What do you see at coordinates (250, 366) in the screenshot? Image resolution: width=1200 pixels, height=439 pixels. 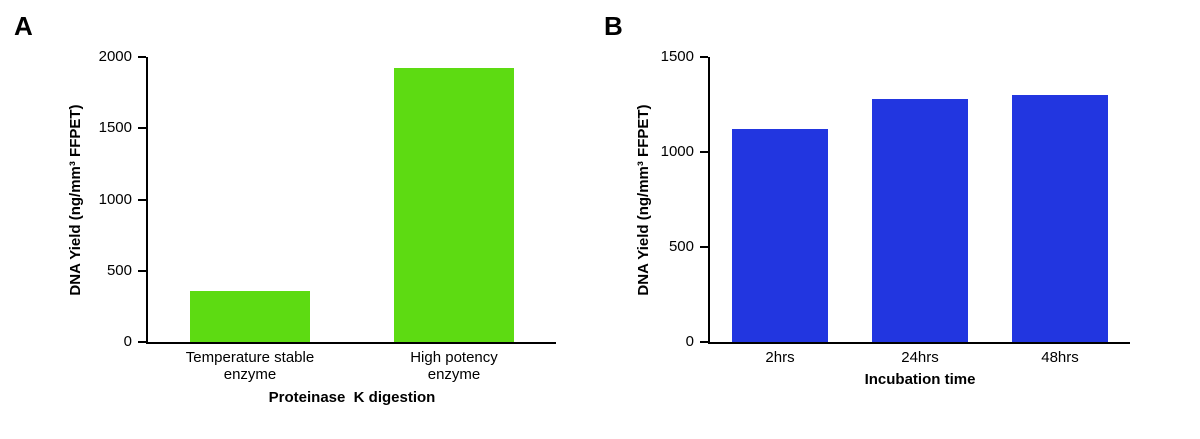 I see `category-label: Temperature stable enzyme` at bounding box center [250, 366].